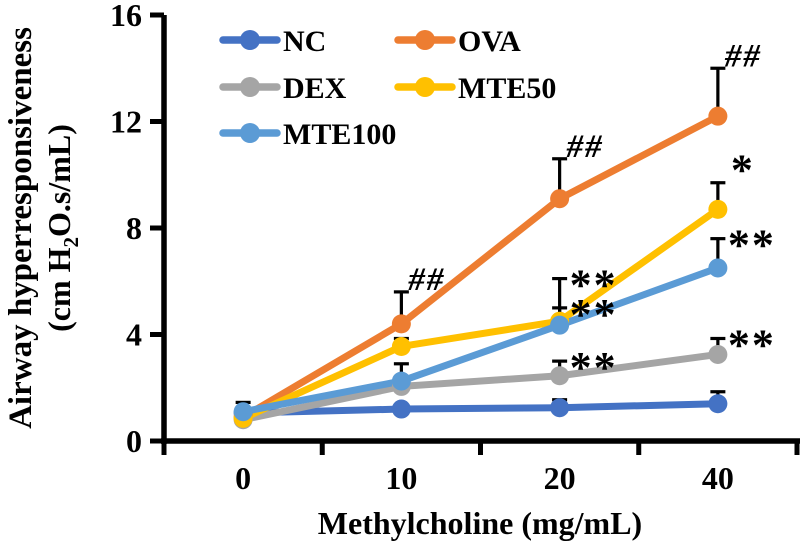 The width and height of the screenshot is (800, 546). What do you see at coordinates (480, 523) in the screenshot?
I see `x-axis-title: Methylcholine (mg/mL)` at bounding box center [480, 523].